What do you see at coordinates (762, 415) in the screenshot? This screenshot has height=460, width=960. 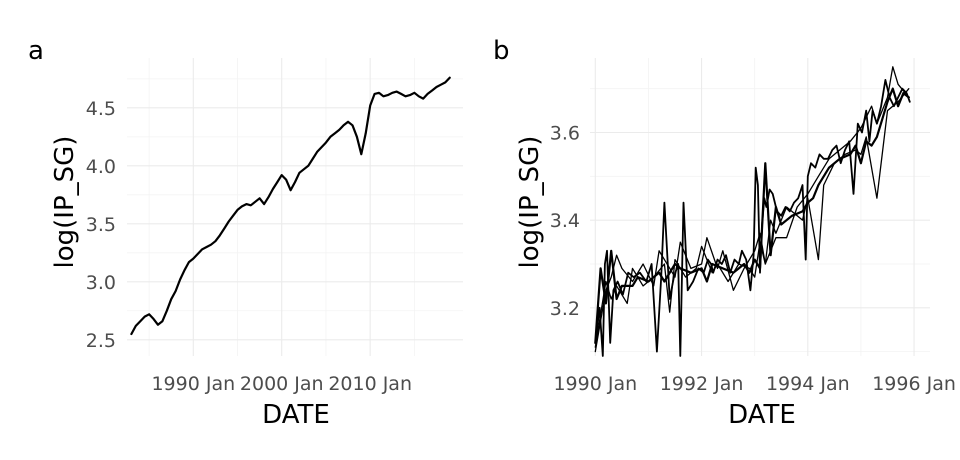 I see `panel-b-x-axis-title: DATE` at bounding box center [762, 415].